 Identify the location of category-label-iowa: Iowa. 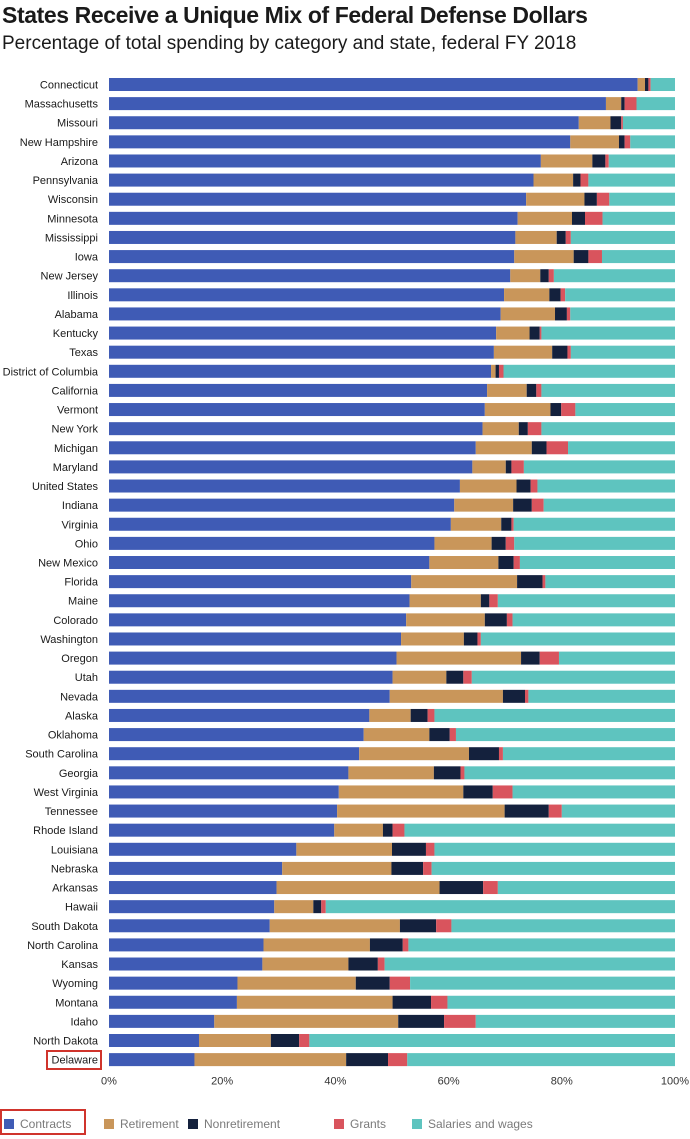
(87, 258).